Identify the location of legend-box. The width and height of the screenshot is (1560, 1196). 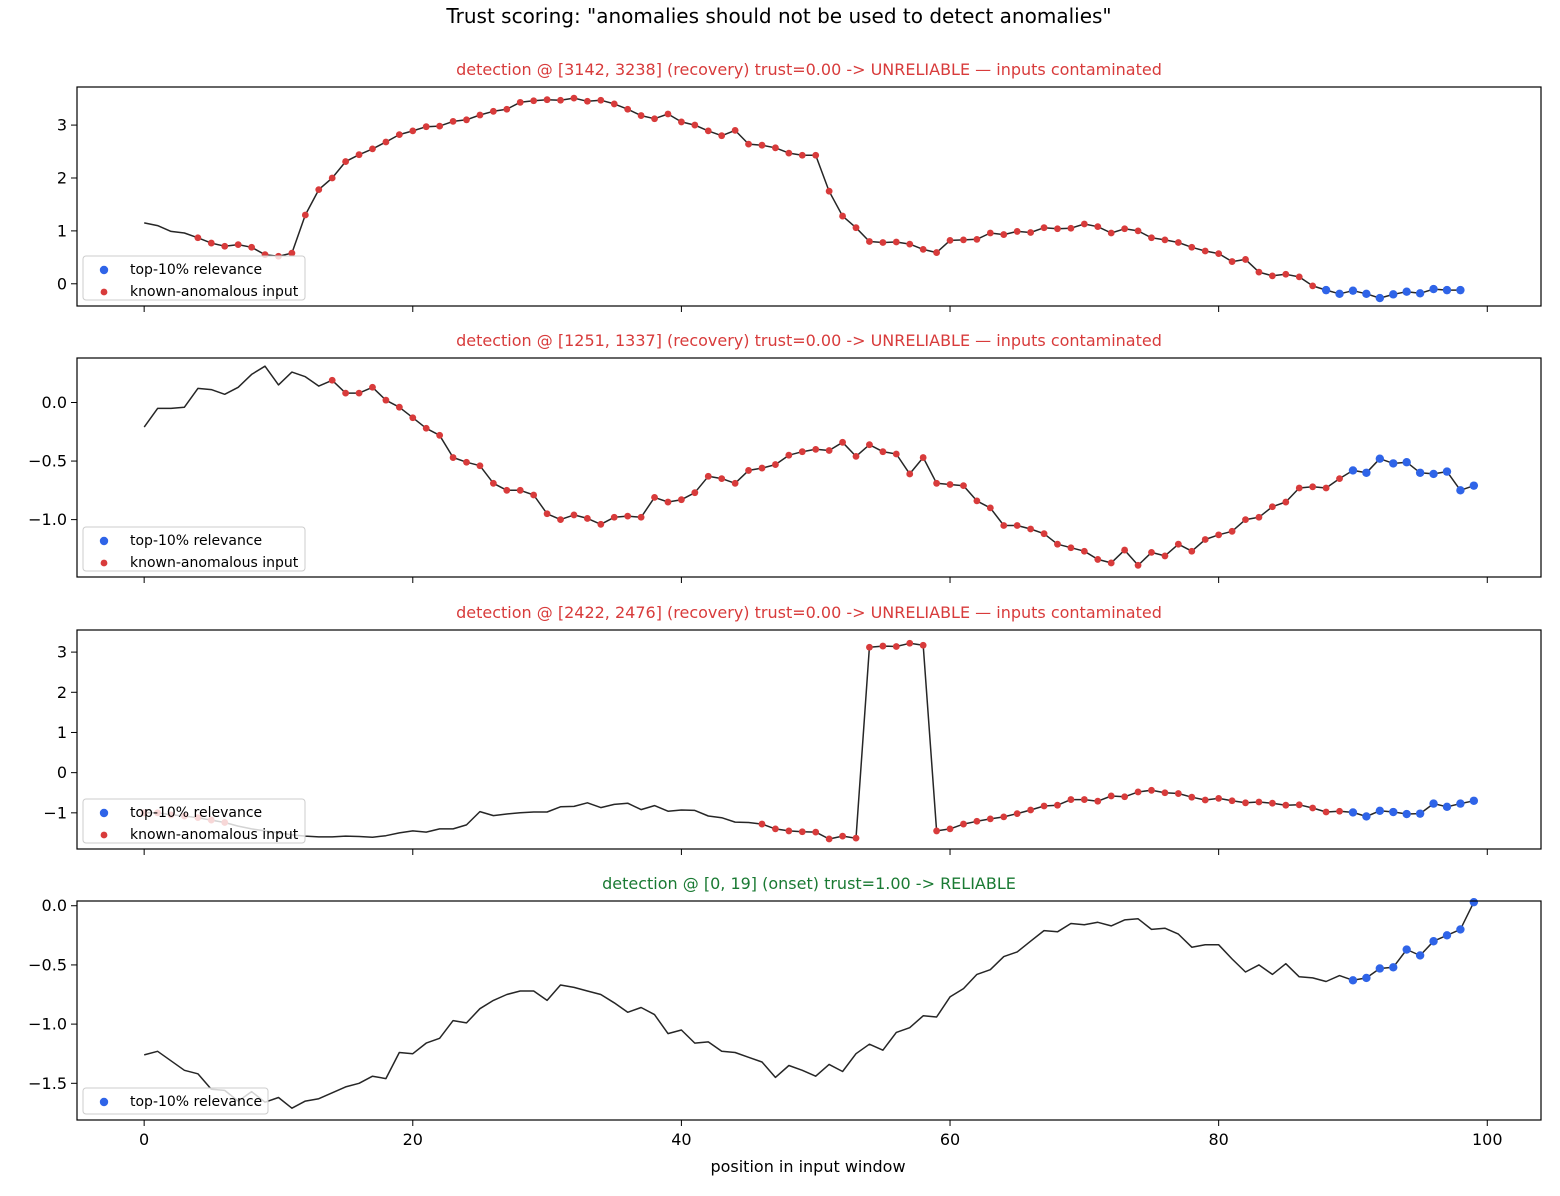
(194, 549).